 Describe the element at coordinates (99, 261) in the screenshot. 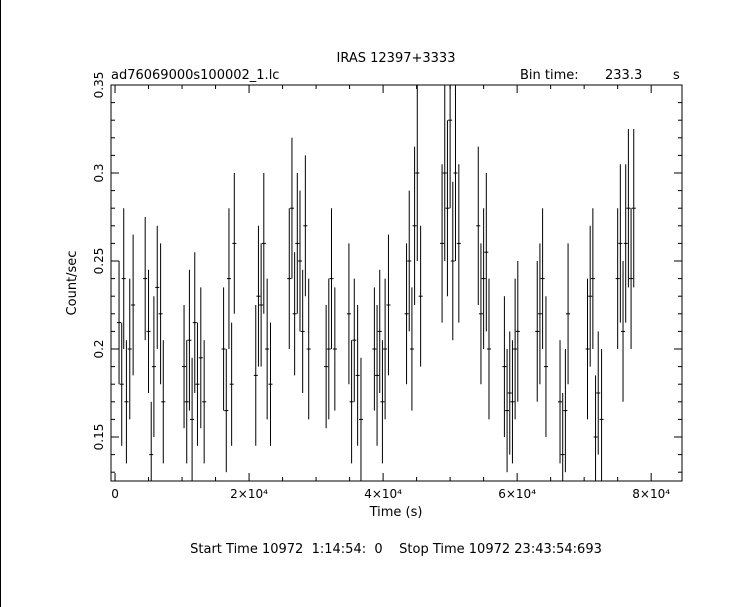

I see `y-tick-label: 0.25` at that location.